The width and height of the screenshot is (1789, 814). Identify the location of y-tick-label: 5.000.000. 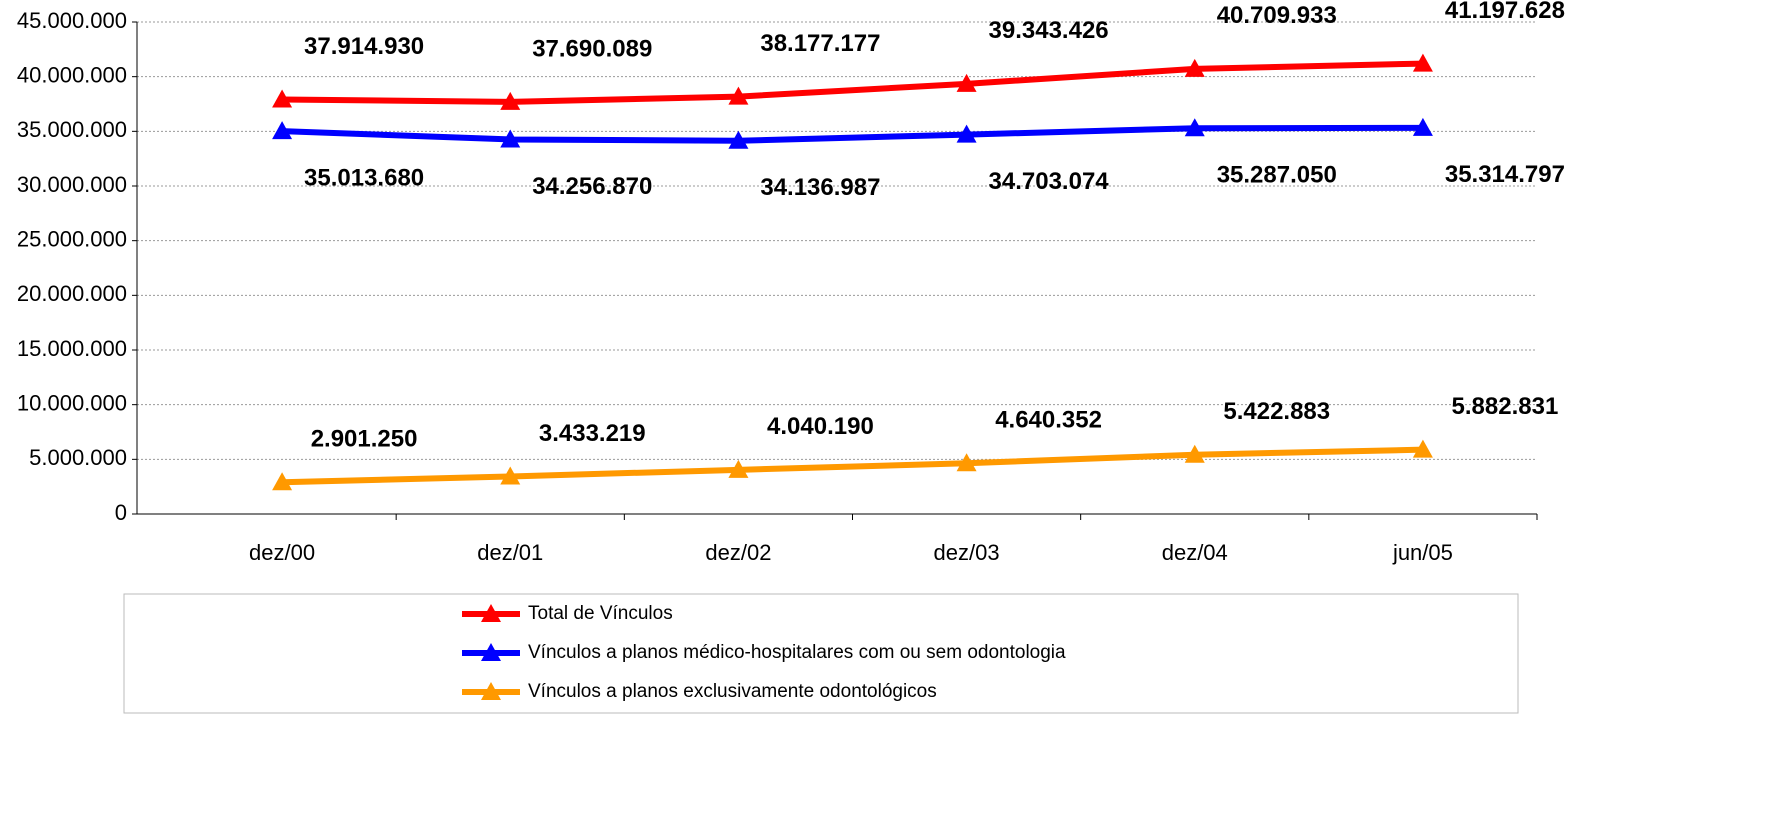
(78, 457).